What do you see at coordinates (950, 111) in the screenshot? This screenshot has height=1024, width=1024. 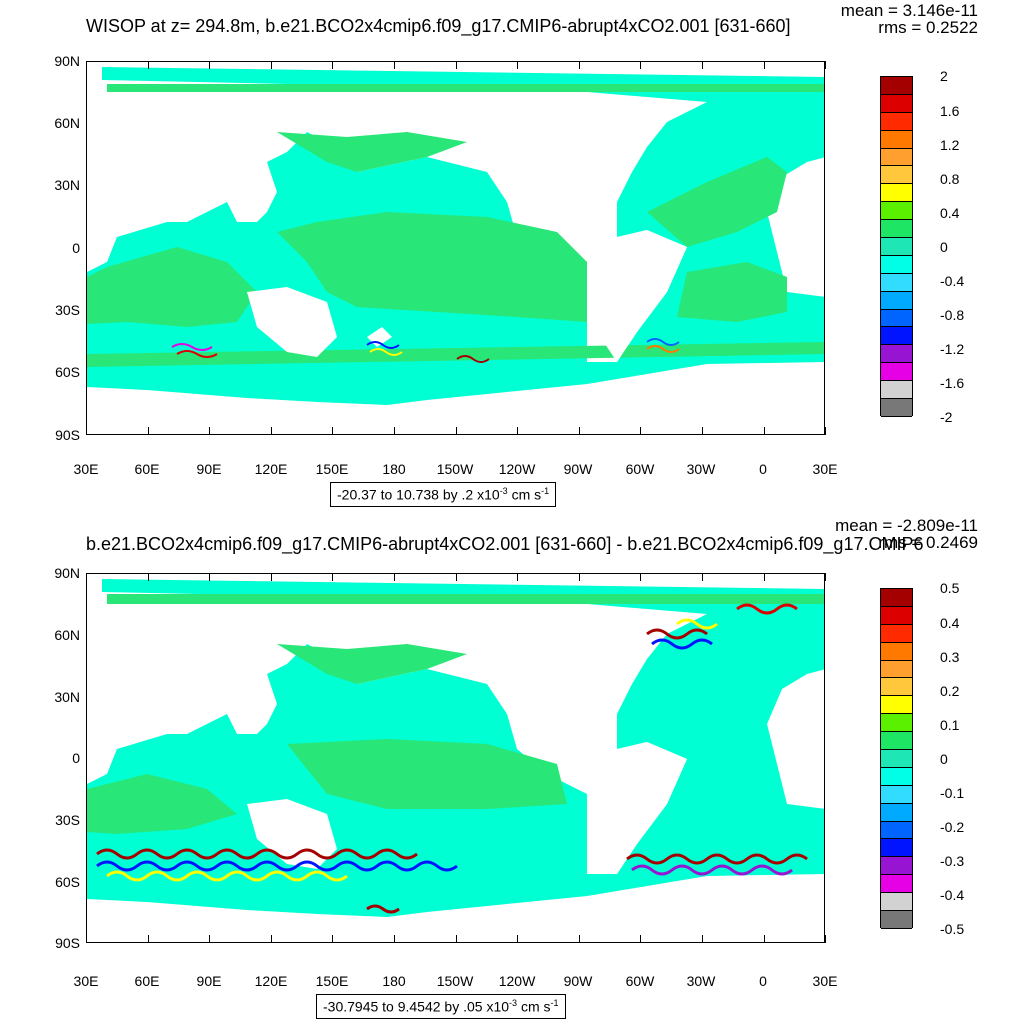 I see `colorbar-label: 1.6` at bounding box center [950, 111].